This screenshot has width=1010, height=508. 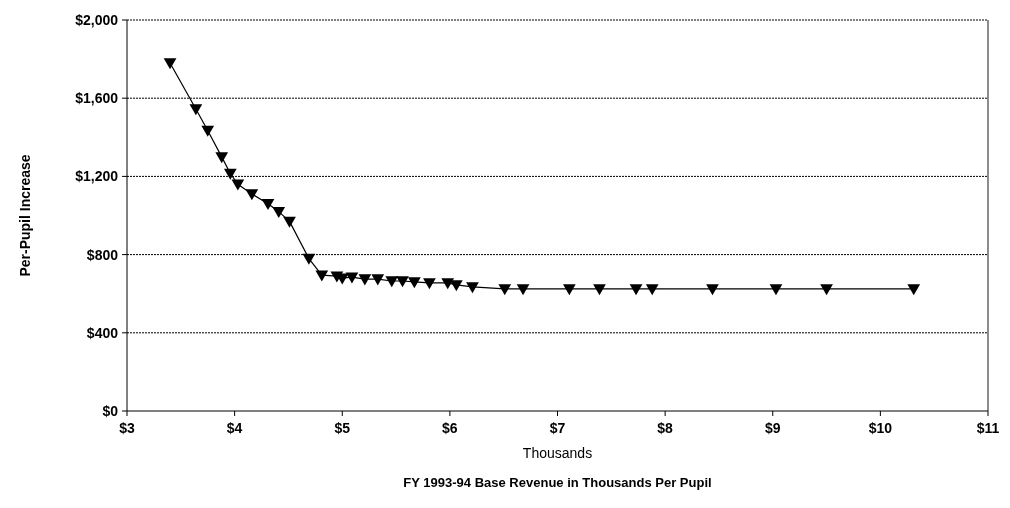 What do you see at coordinates (342, 428) in the screenshot?
I see `x-tick-label: $5` at bounding box center [342, 428].